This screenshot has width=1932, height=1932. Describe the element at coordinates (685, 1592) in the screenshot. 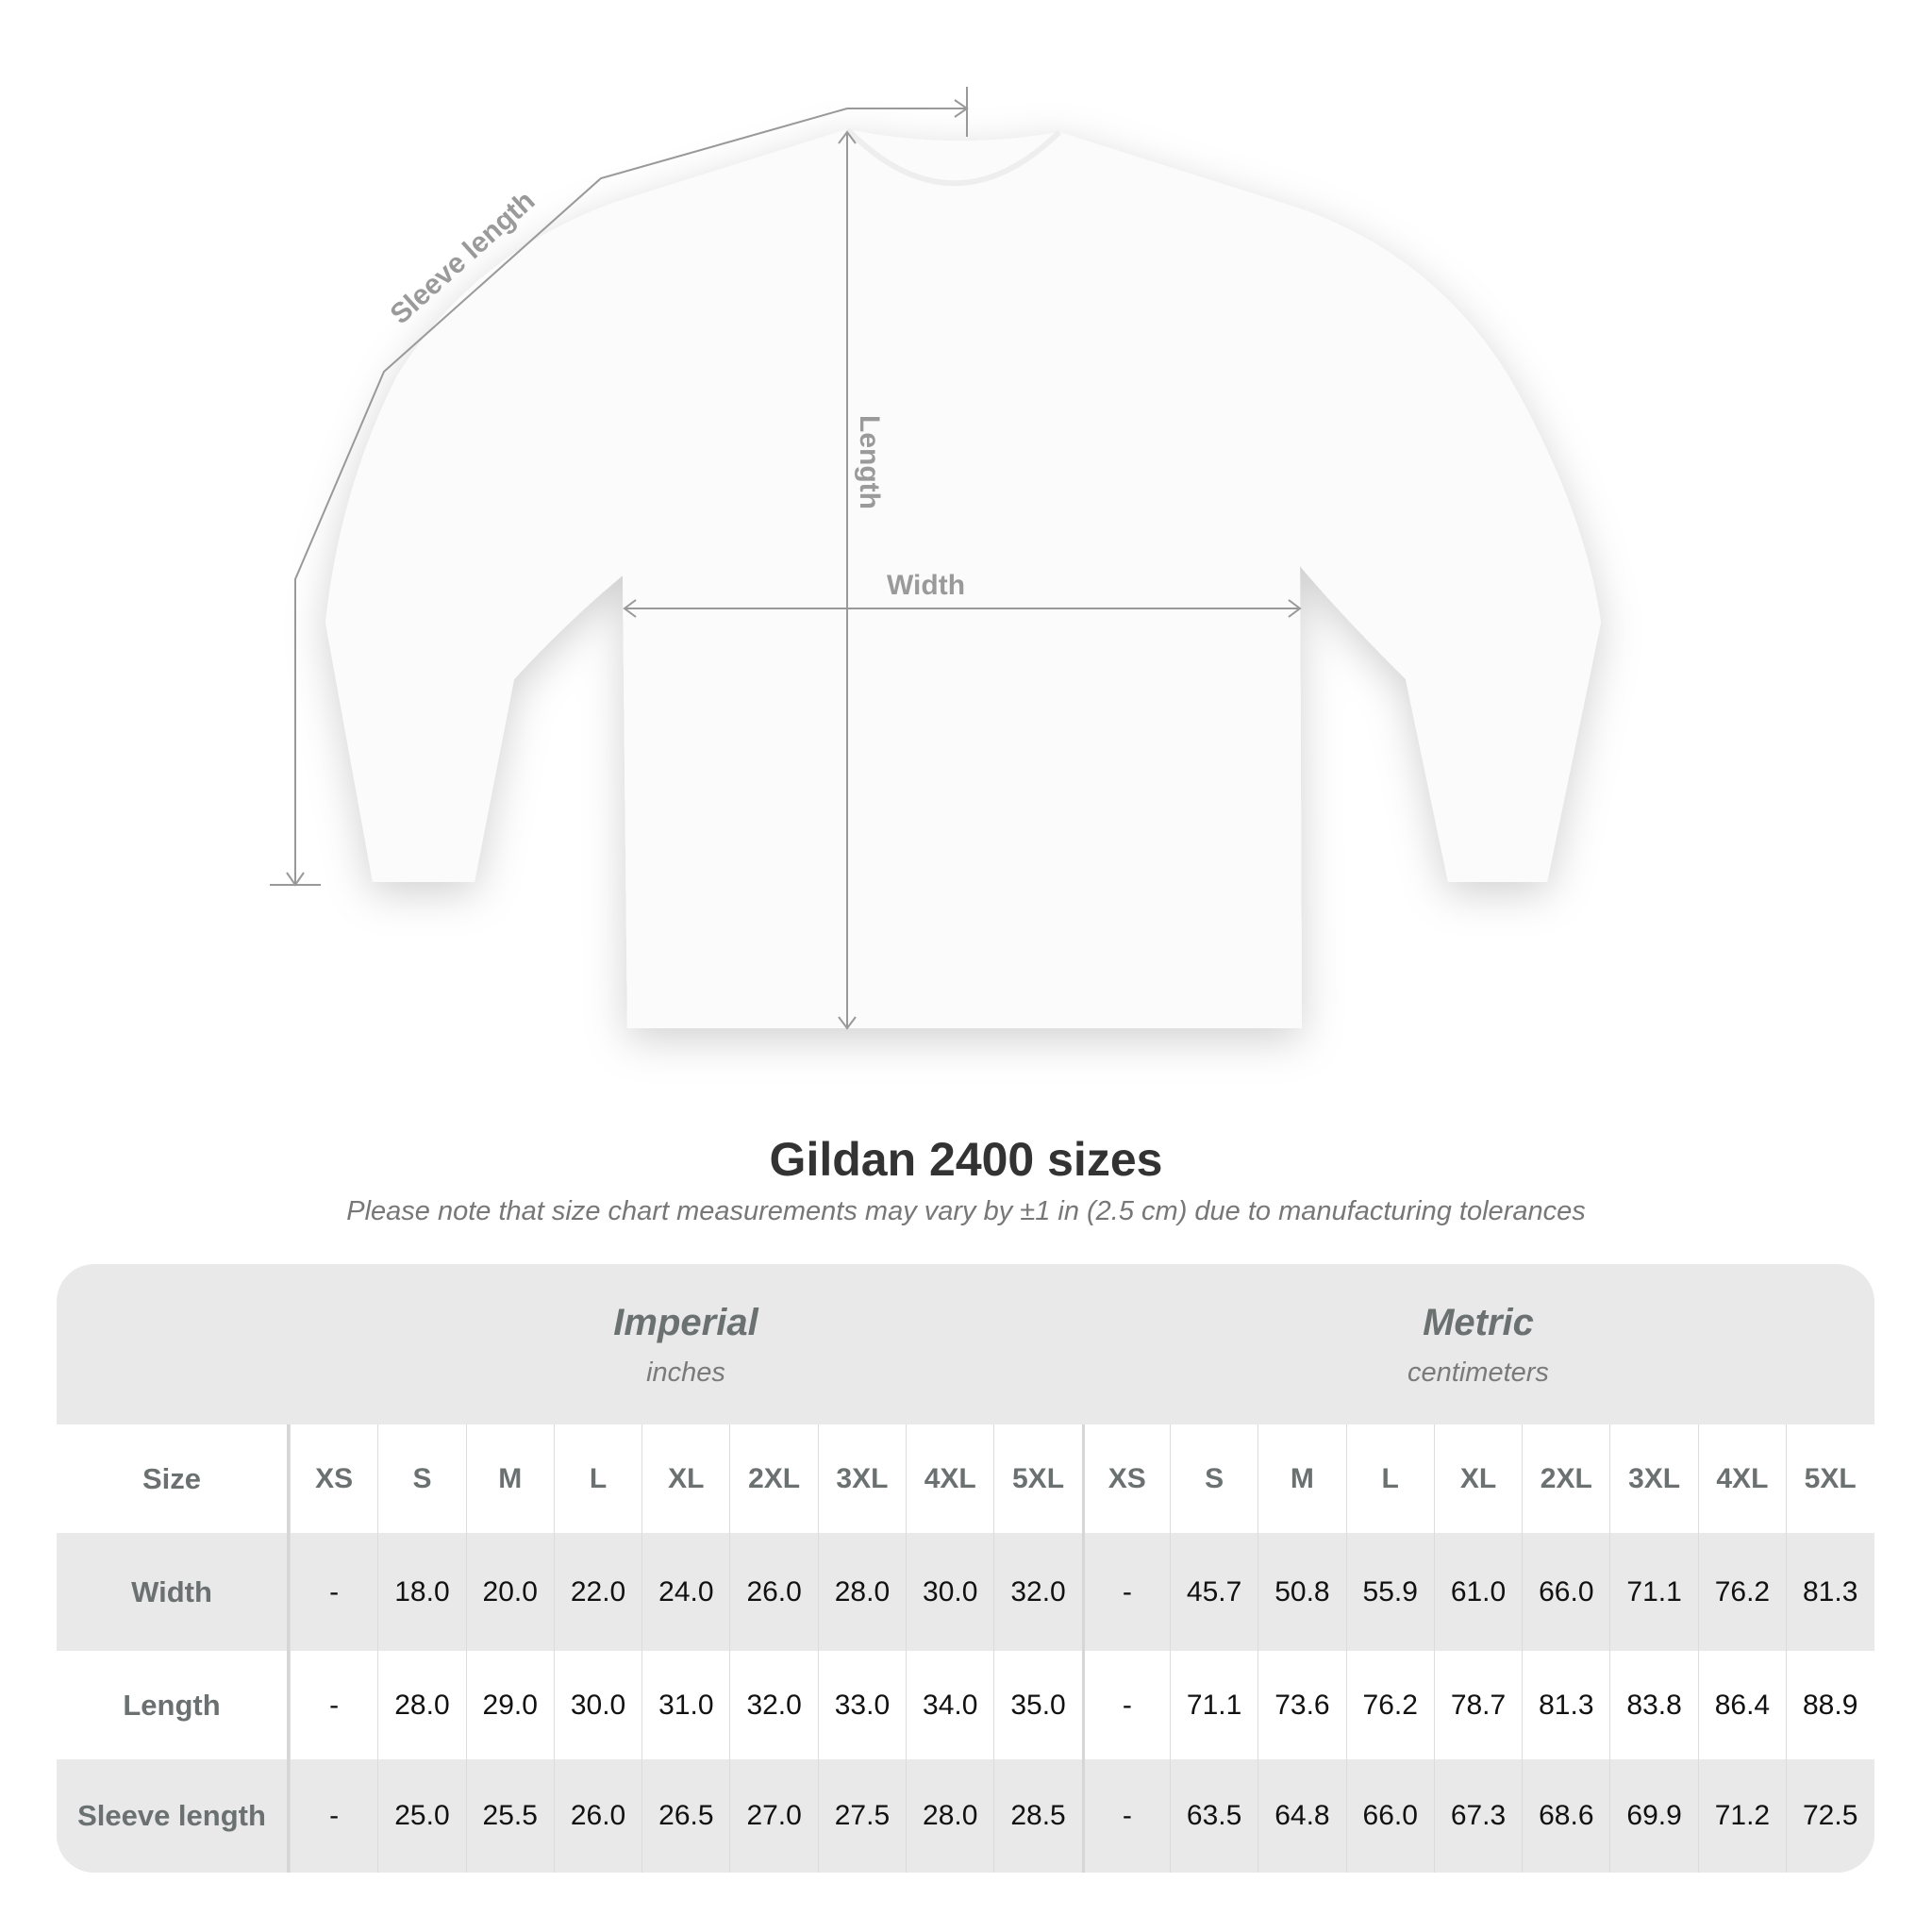

I see `imperial-value-cell: 24.0` at that location.